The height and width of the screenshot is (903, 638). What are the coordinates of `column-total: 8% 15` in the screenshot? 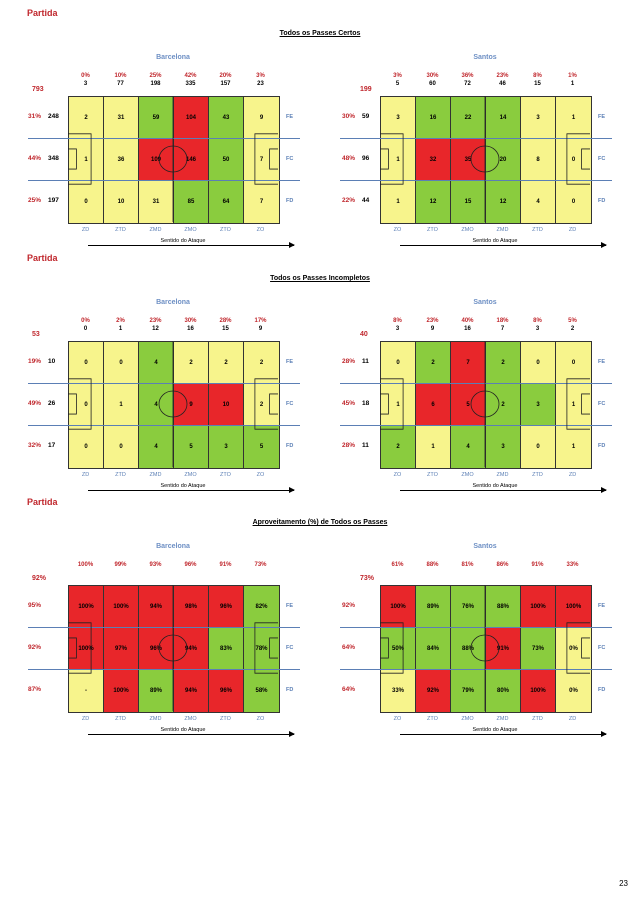 It's located at (537, 80).